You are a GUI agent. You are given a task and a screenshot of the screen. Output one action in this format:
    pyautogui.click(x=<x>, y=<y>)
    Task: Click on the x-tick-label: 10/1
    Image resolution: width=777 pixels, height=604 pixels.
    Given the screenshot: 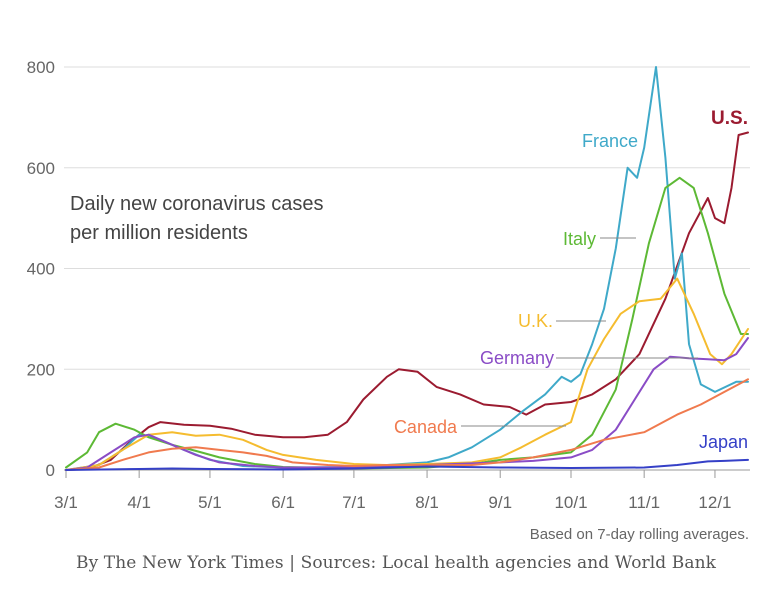 What is the action you would take?
    pyautogui.click(x=570, y=502)
    